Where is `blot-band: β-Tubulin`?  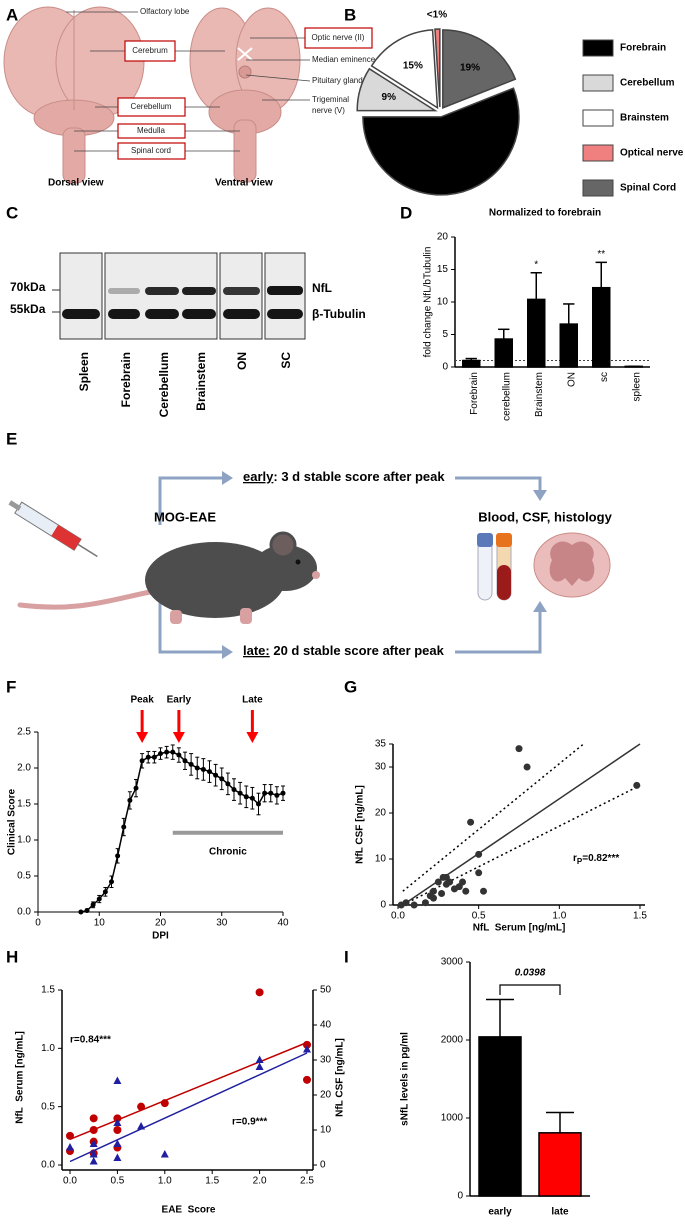 blot-band: β-Tubulin is located at coordinates (339, 314).